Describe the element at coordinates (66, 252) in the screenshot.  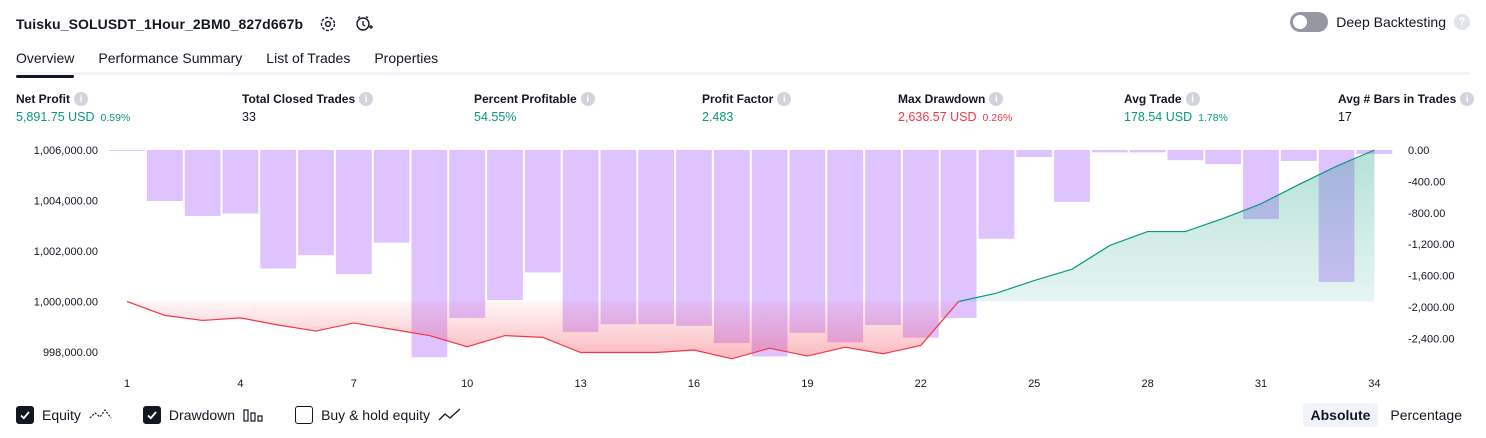
I see `left-axis-tick-label: 1,002,000.00` at that location.